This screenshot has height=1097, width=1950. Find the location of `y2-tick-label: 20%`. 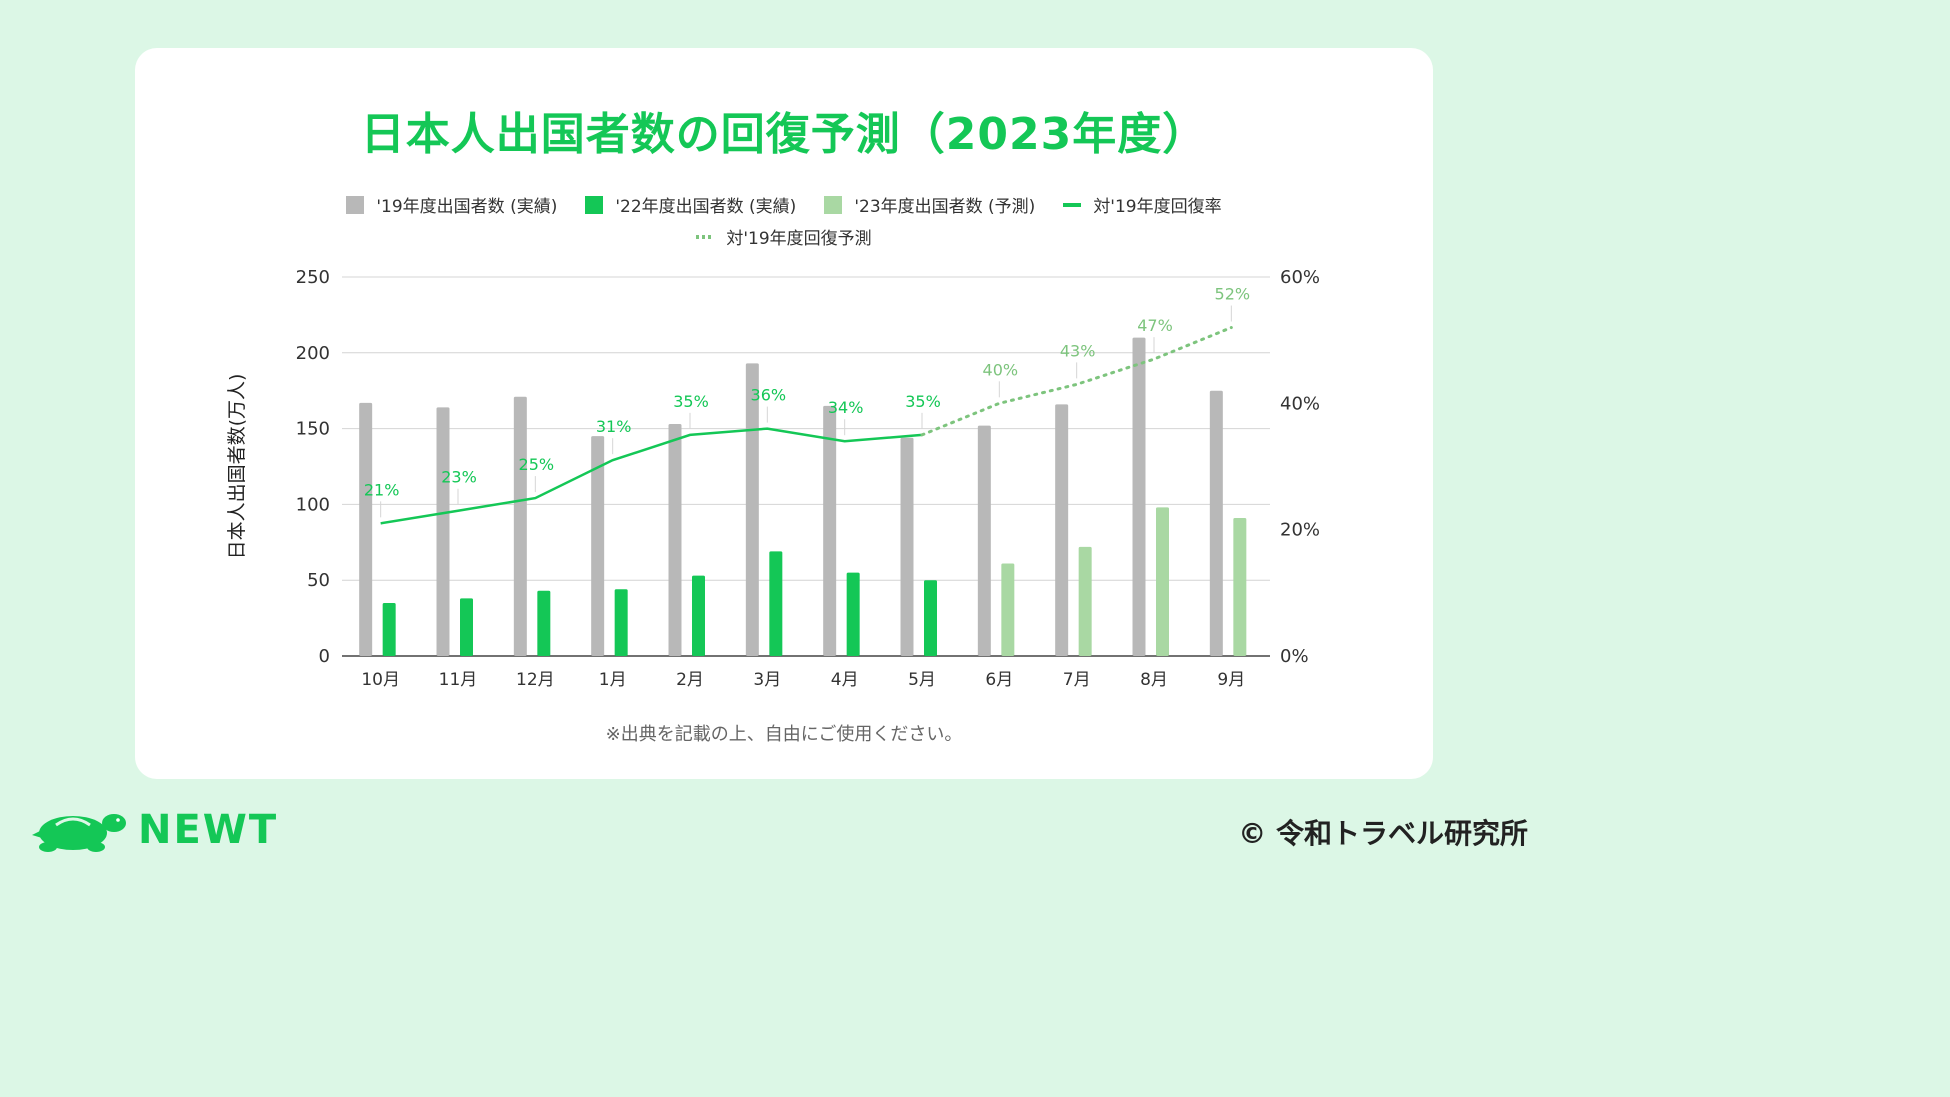

y2-tick-label: 20% is located at coordinates (1300, 530).